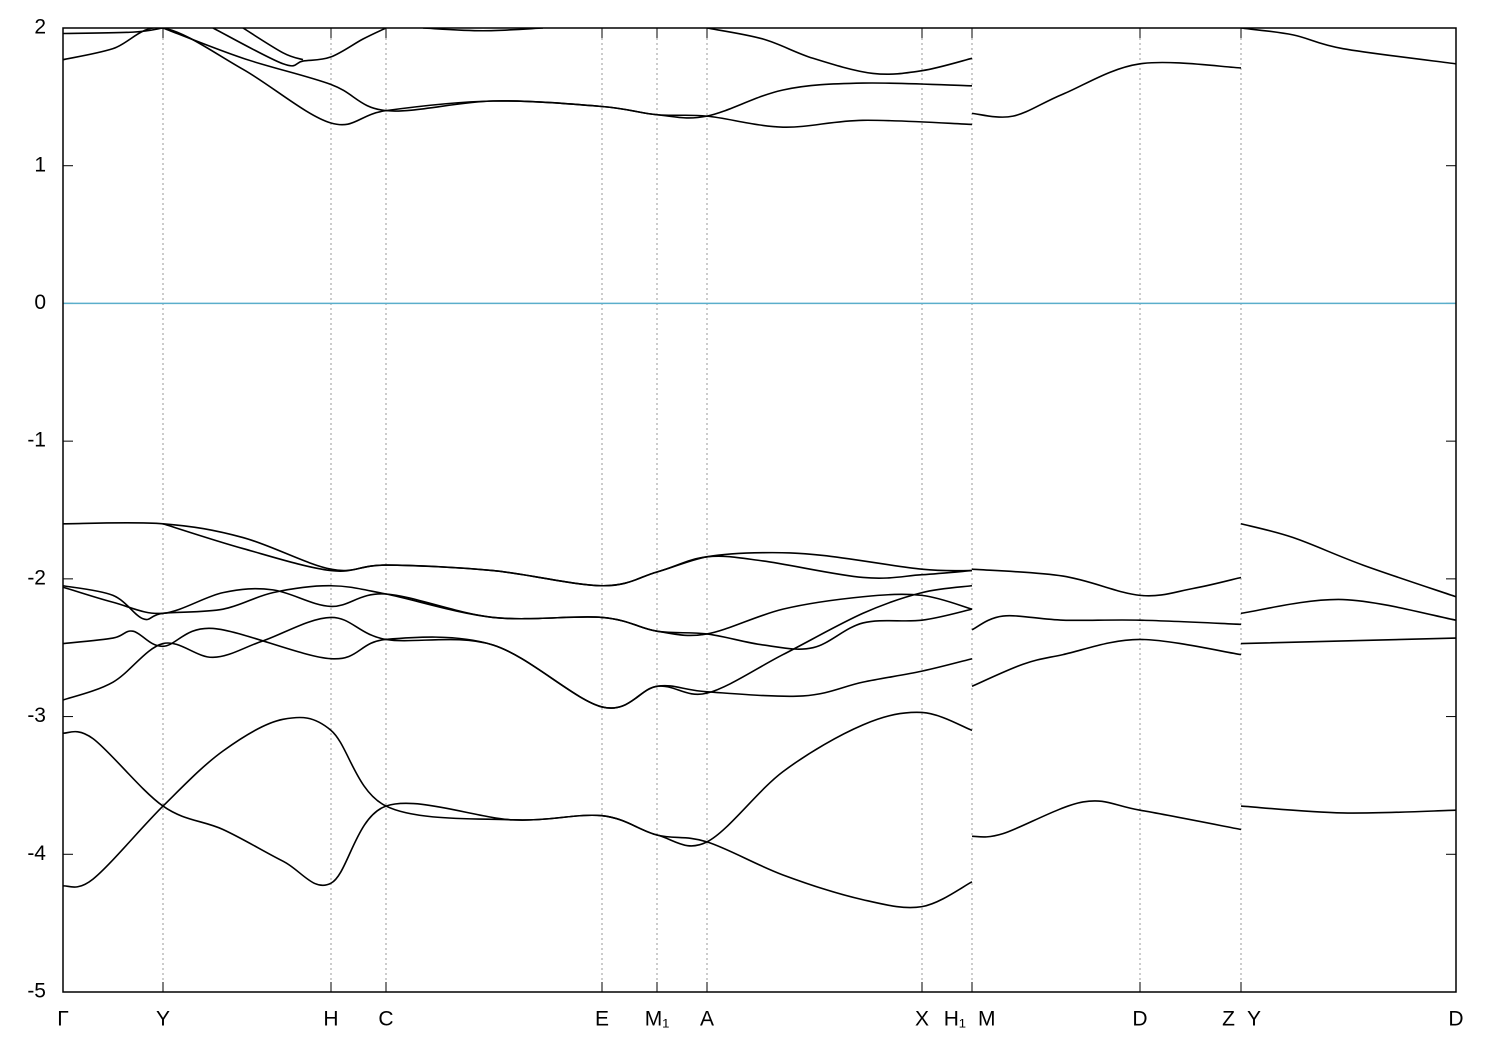 This screenshot has height=1050, width=1500. I want to click on x-tick-label: X, so click(922, 1019).